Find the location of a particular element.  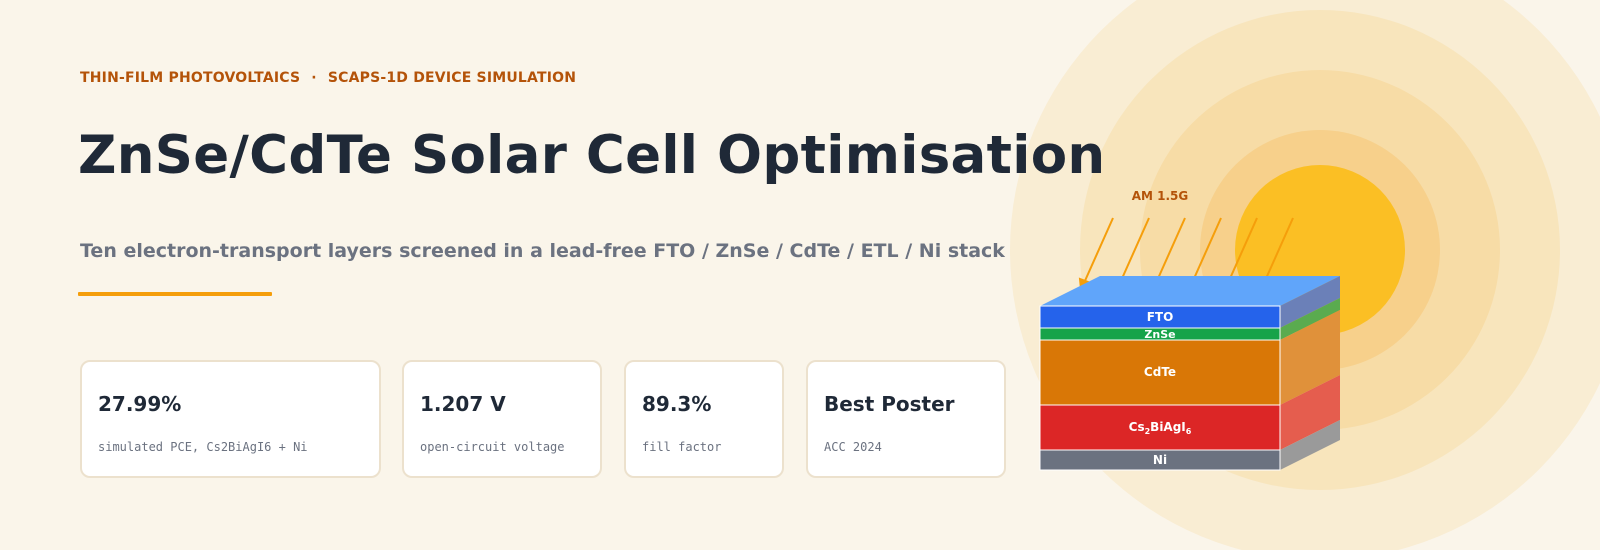

etl-formula-sub1: 2 is located at coordinates (1148, 431).